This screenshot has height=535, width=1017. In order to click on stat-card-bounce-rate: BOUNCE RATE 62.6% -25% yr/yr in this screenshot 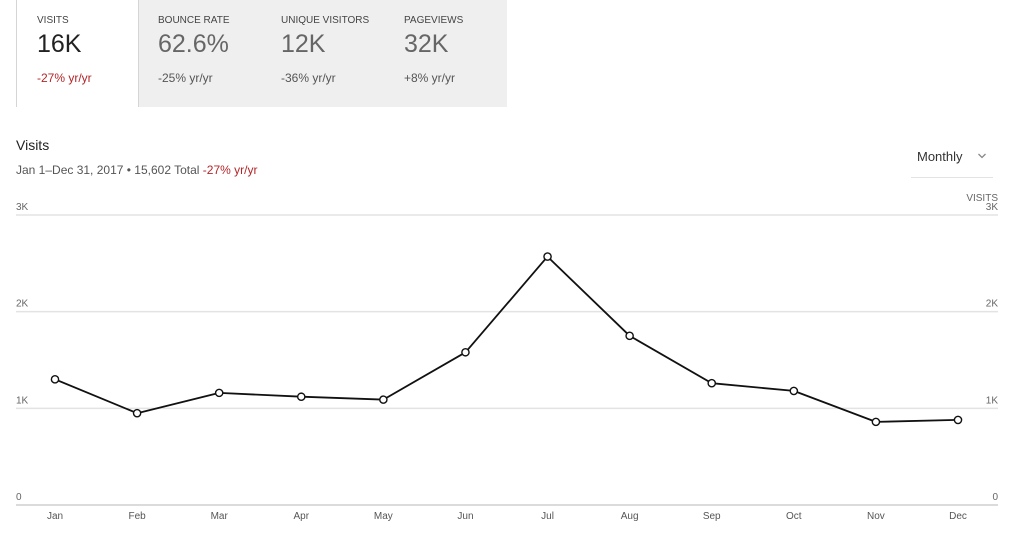, I will do `click(199, 53)`.